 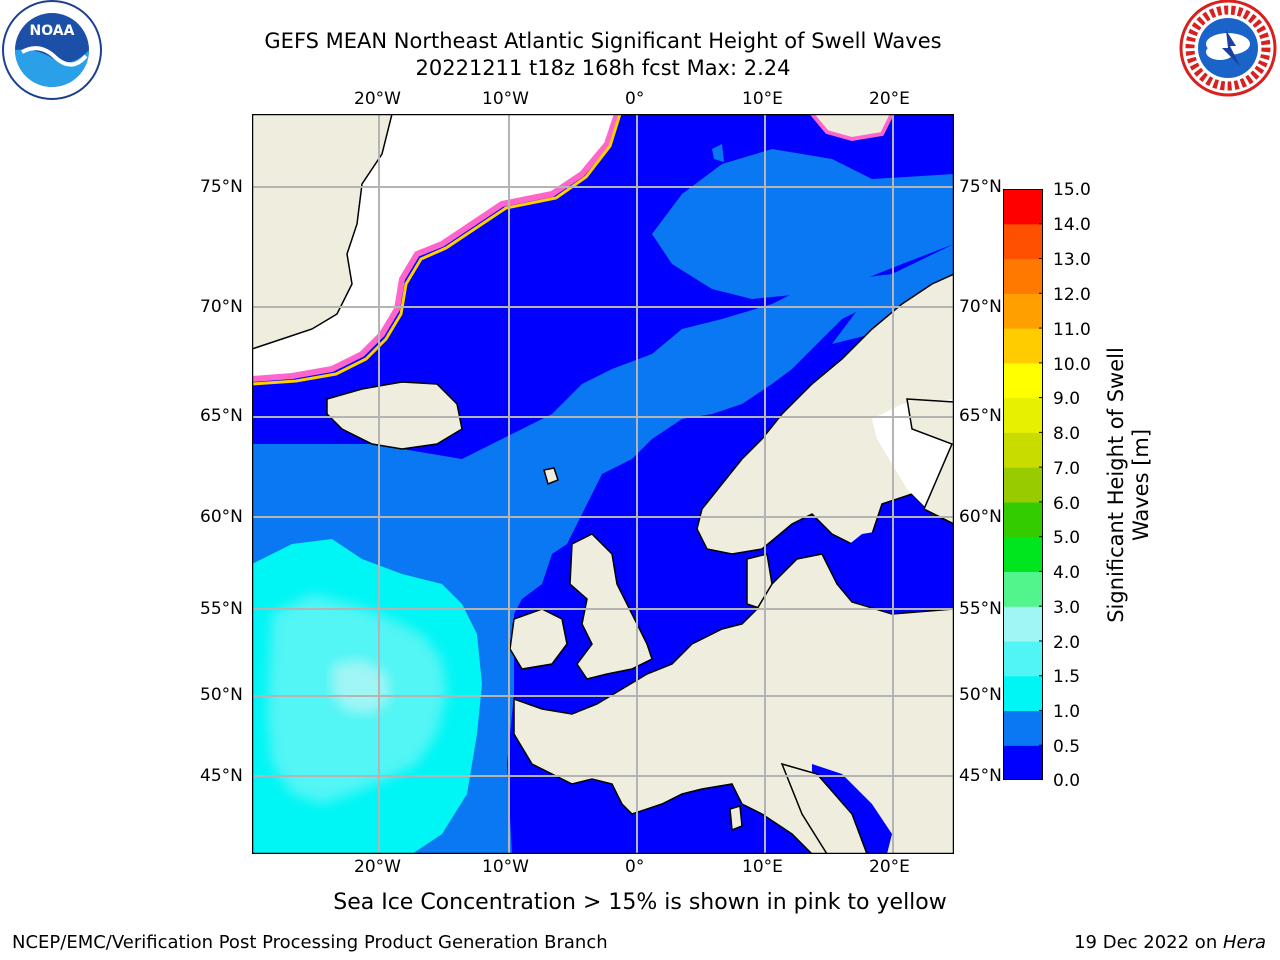 I want to click on colorbar-label: Significant Height of Swell Waves [m], so click(x=1130, y=485).